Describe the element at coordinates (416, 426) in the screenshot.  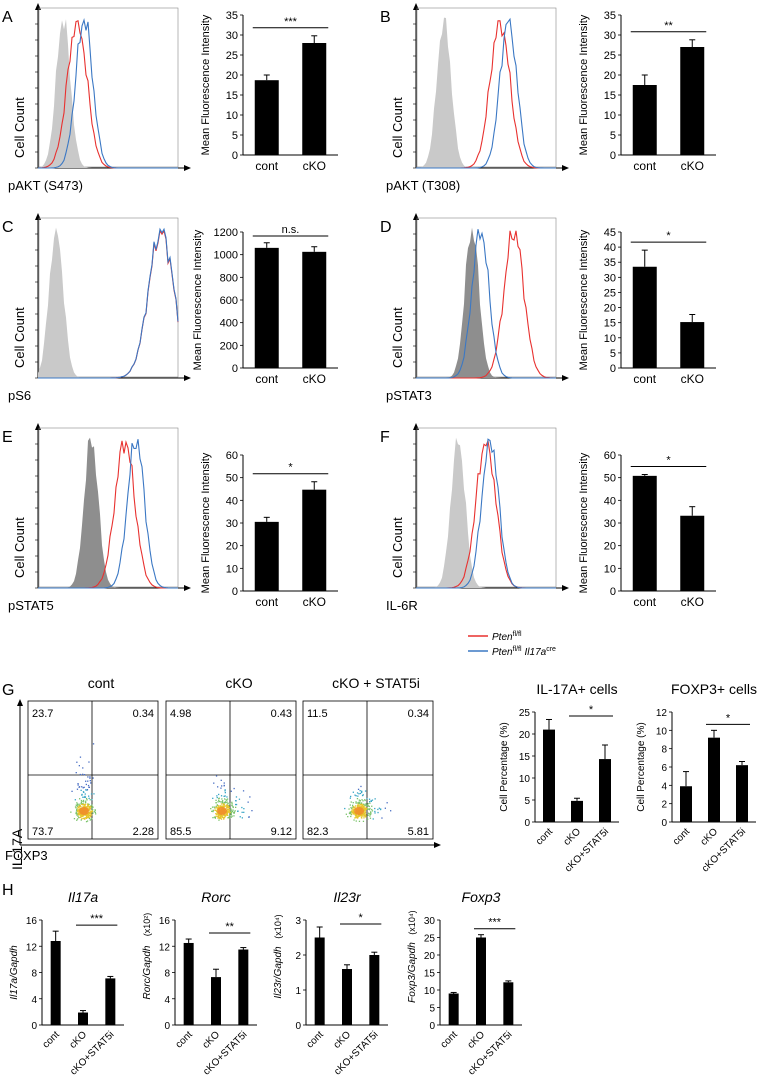
I see `y-axis-arrow-icon` at that location.